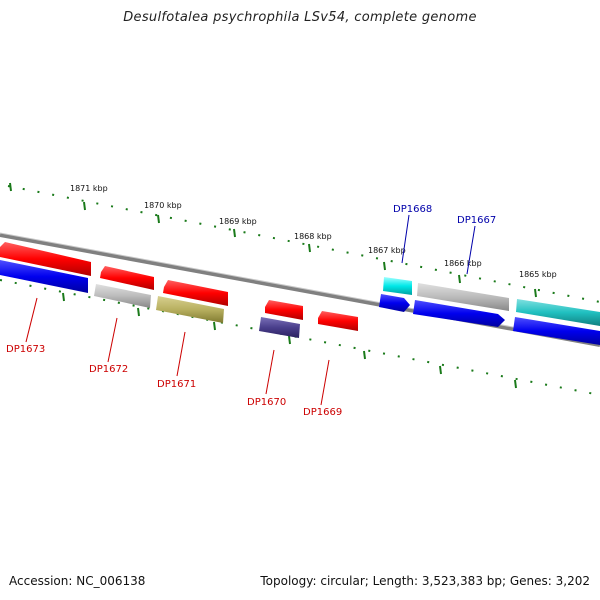  What do you see at coordinates (313, 236) in the screenshot?
I see `scale-label: 1868 kbp` at bounding box center [313, 236].